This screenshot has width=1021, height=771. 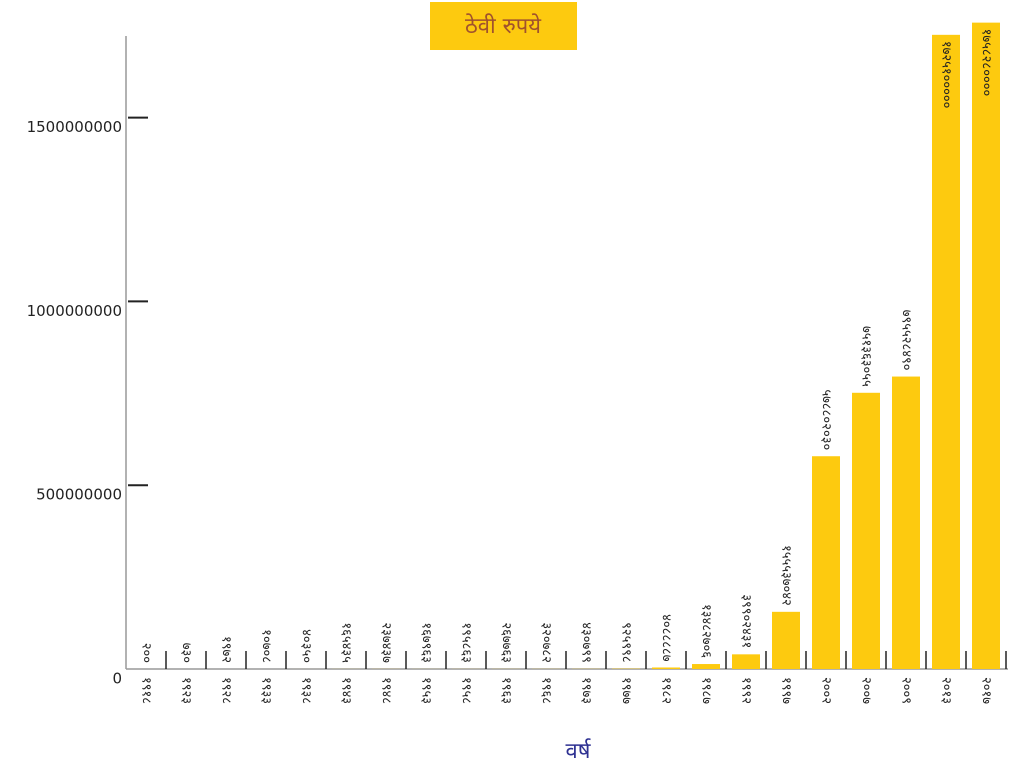 I want to click on value-label: १६७९६३, so click(x=426, y=642).